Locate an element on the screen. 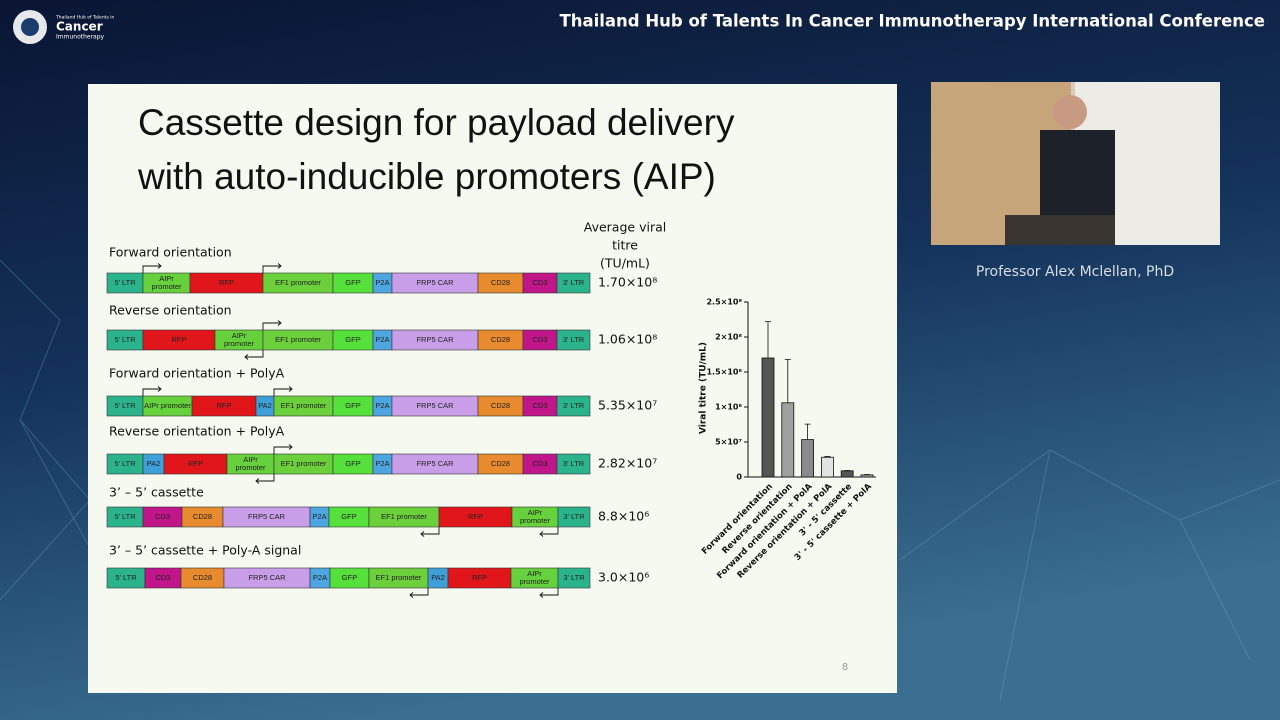  y-tick-label: 1×10⁸ is located at coordinates (728, 407).